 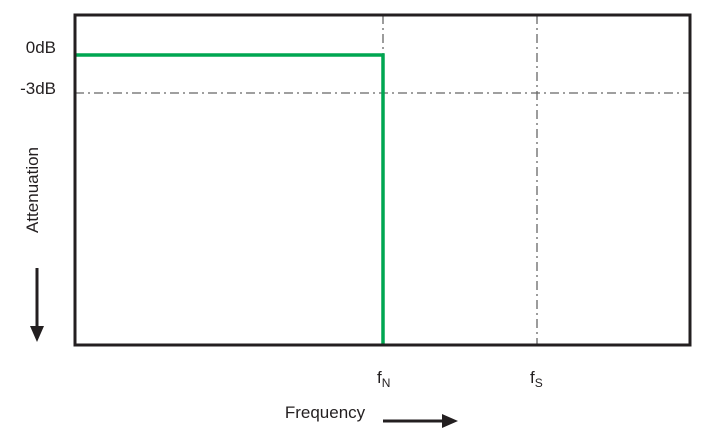 I want to click on x-axis-label: Frequency, so click(x=325, y=412).